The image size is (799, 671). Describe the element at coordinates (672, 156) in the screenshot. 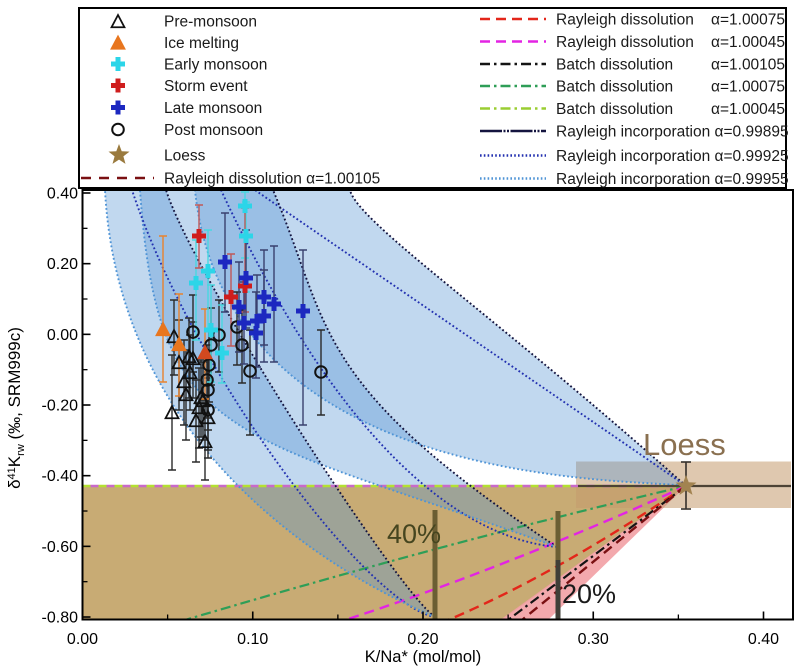

I see `svg-text:Rayleigh incorporation α=0.999: Rayleigh incorporation α=0.99925` at that location.